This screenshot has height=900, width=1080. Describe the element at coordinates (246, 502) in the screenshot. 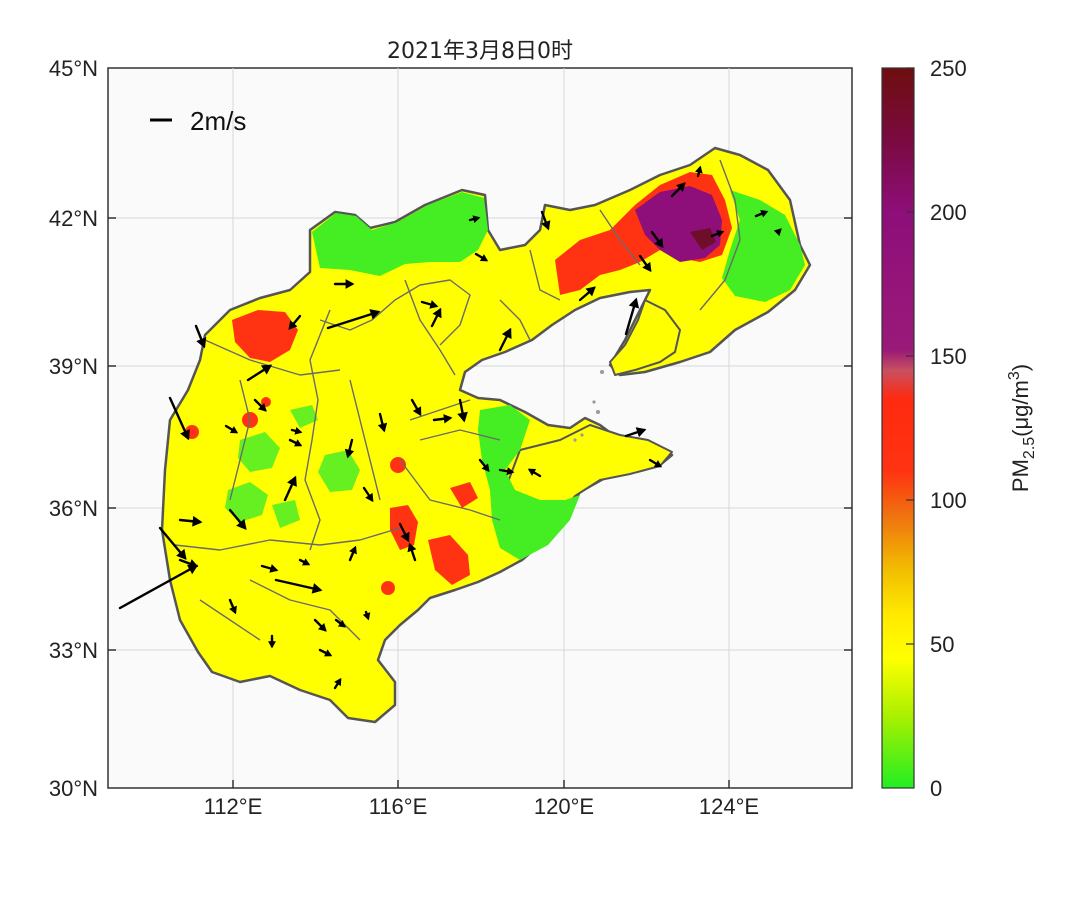

I see `region-green-shanxi-south` at that location.